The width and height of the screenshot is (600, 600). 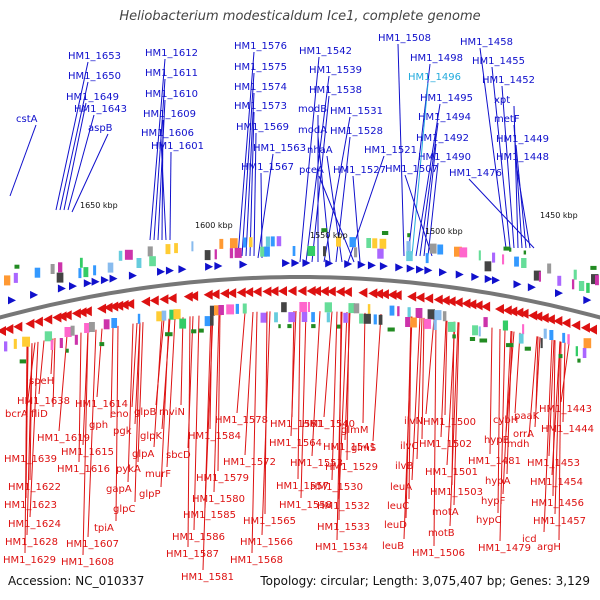 I want to click on reverse-gene-label: HM1_1579, so click(x=222, y=478).